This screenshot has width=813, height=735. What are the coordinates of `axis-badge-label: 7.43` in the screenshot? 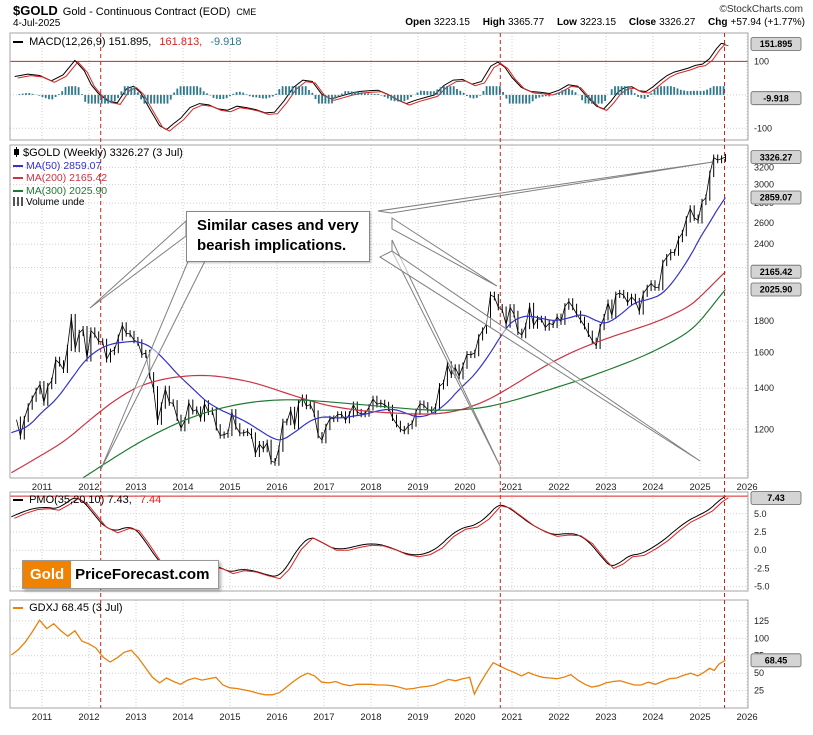 It's located at (776, 498).